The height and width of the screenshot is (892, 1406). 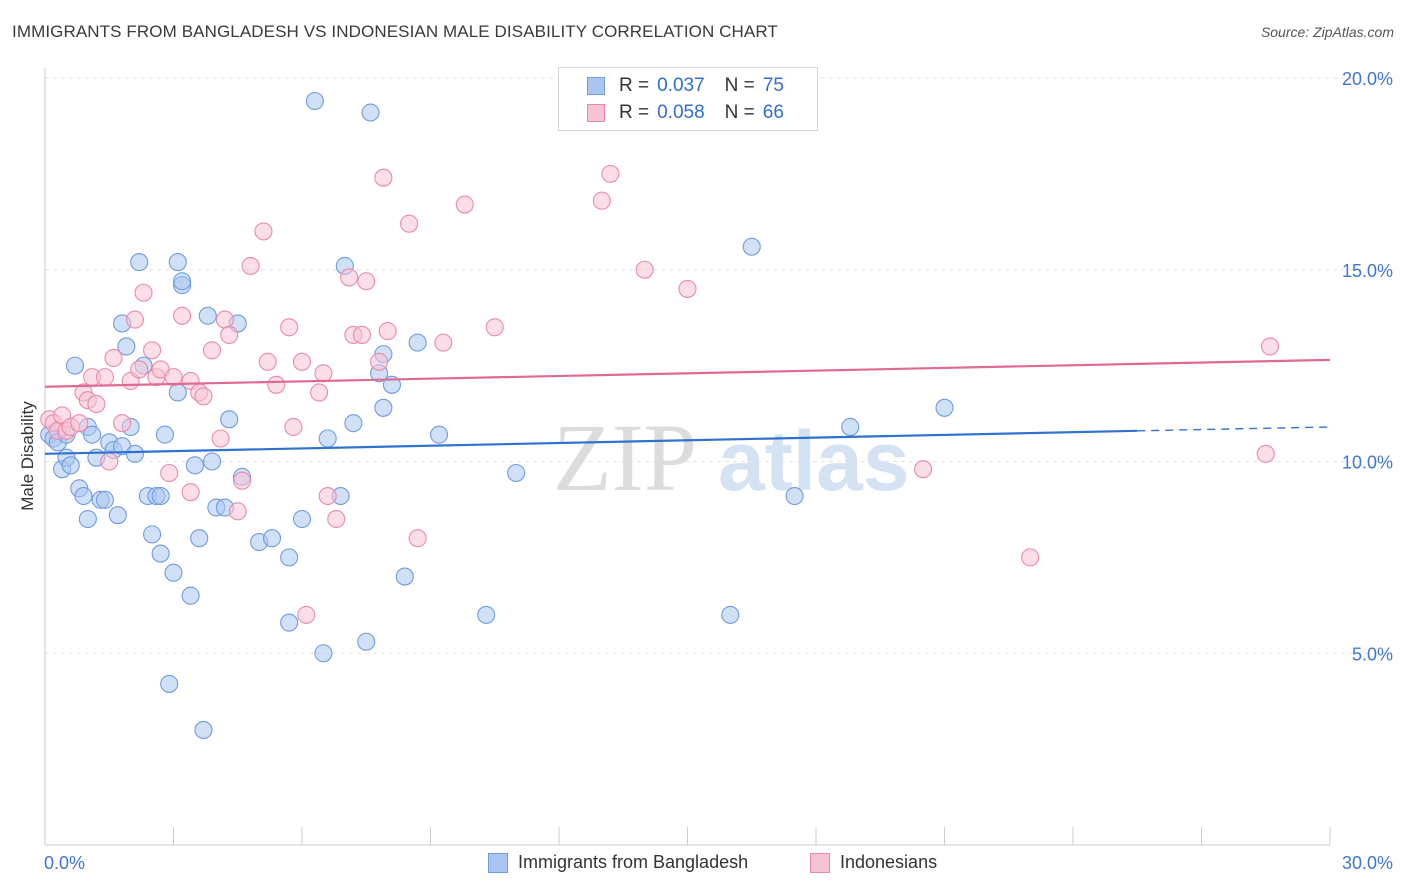 I want to click on legend-row-indonesians: R = 0.058 N = 66, so click(x=685, y=113).